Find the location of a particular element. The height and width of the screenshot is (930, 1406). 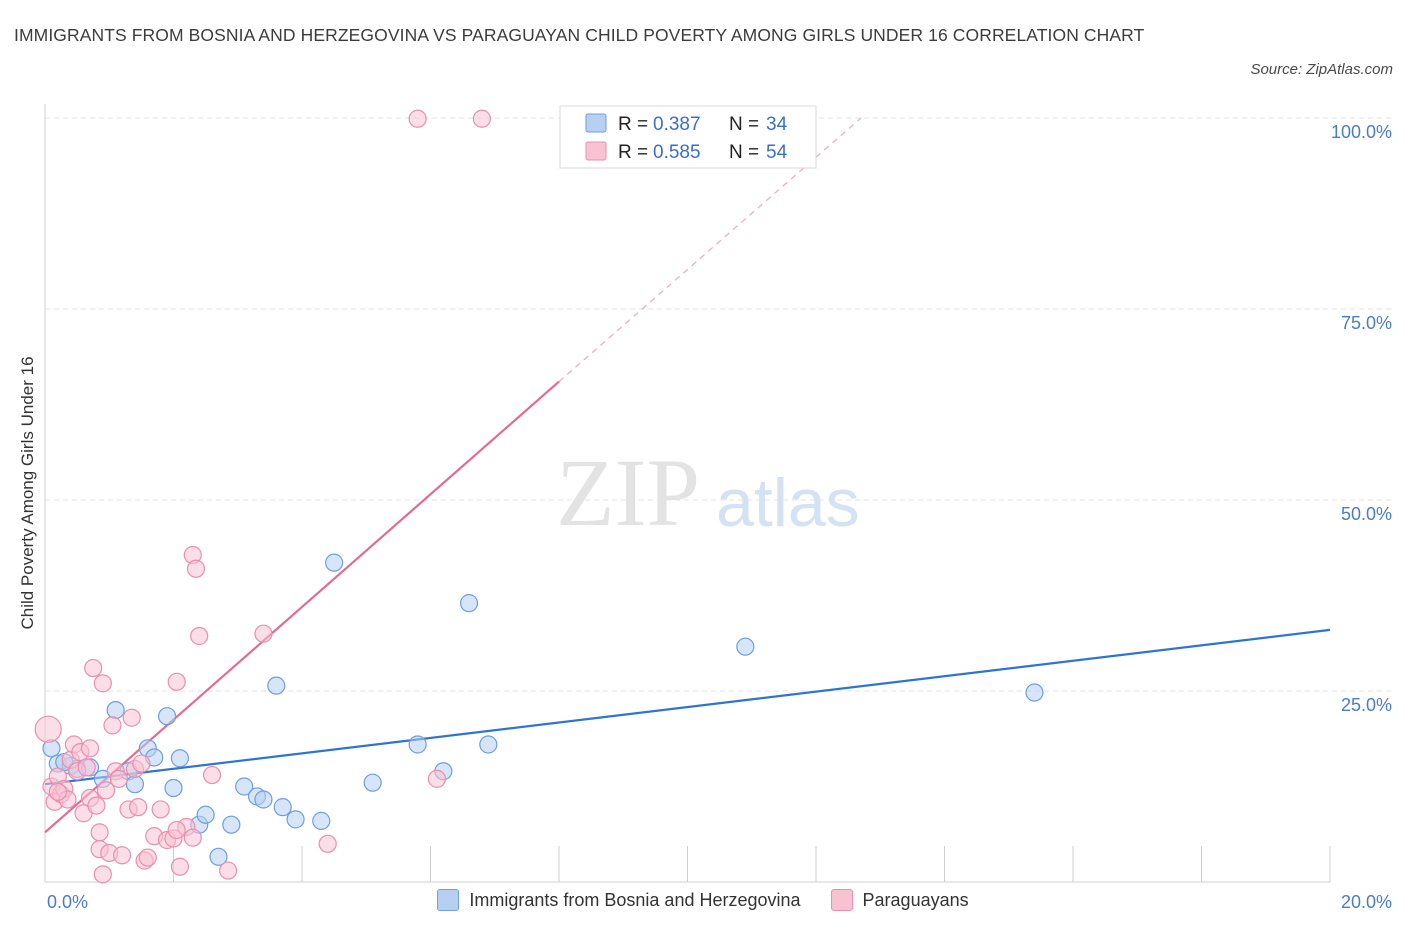

watermark-zip: ZIP is located at coordinates (628, 492).